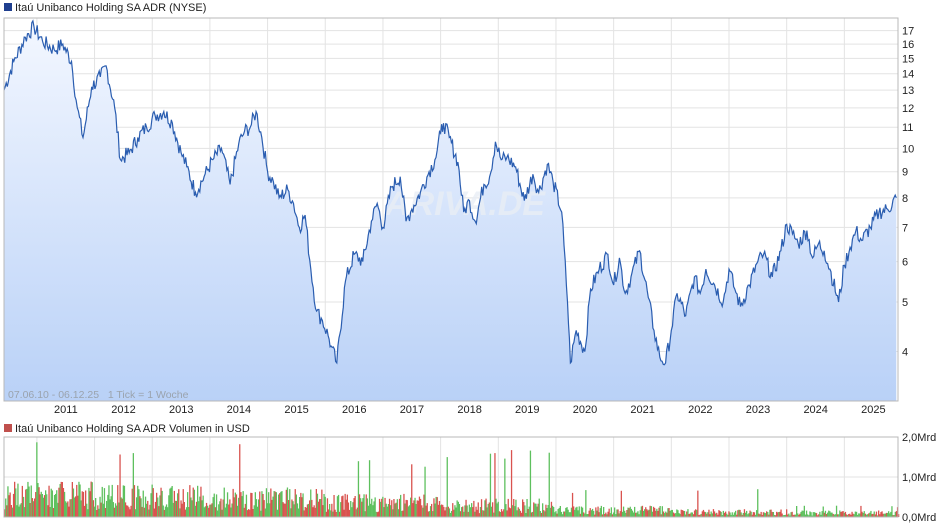 The height and width of the screenshot is (531, 940). Describe the element at coordinates (354, 410) in the screenshot. I see `price-x-tick-label: 2016` at that location.